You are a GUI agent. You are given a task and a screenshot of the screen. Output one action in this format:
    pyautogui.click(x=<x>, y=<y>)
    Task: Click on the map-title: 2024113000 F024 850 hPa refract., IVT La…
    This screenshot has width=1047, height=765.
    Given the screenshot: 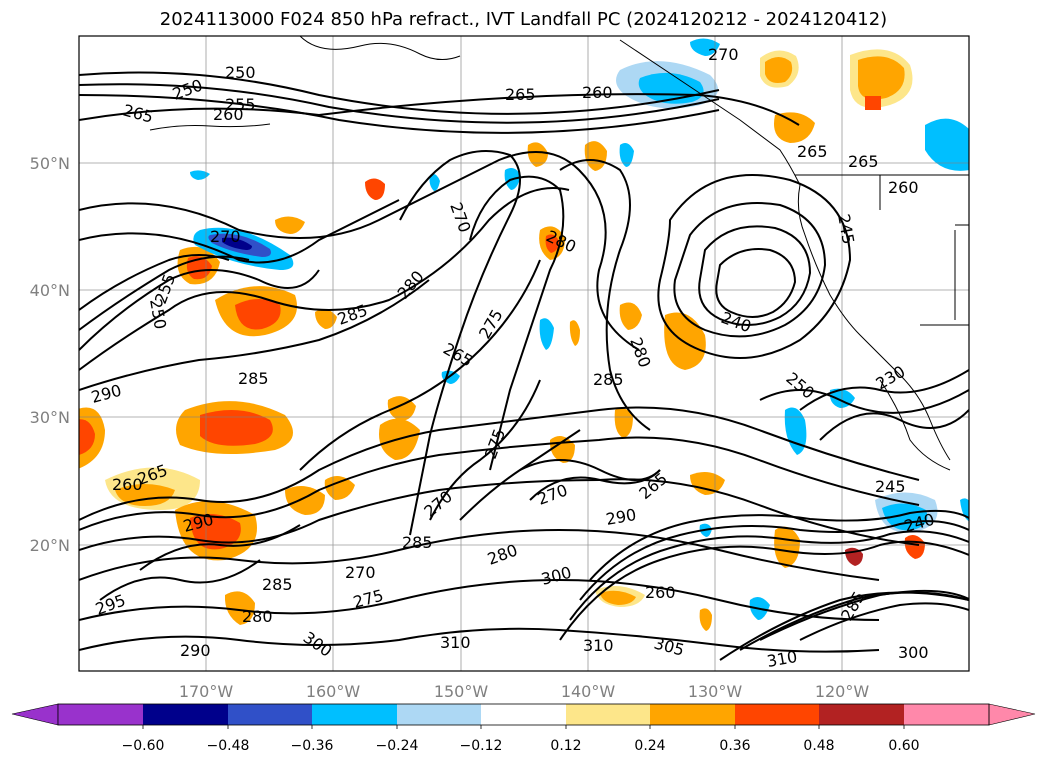 What is the action you would take?
    pyautogui.click(x=523, y=19)
    